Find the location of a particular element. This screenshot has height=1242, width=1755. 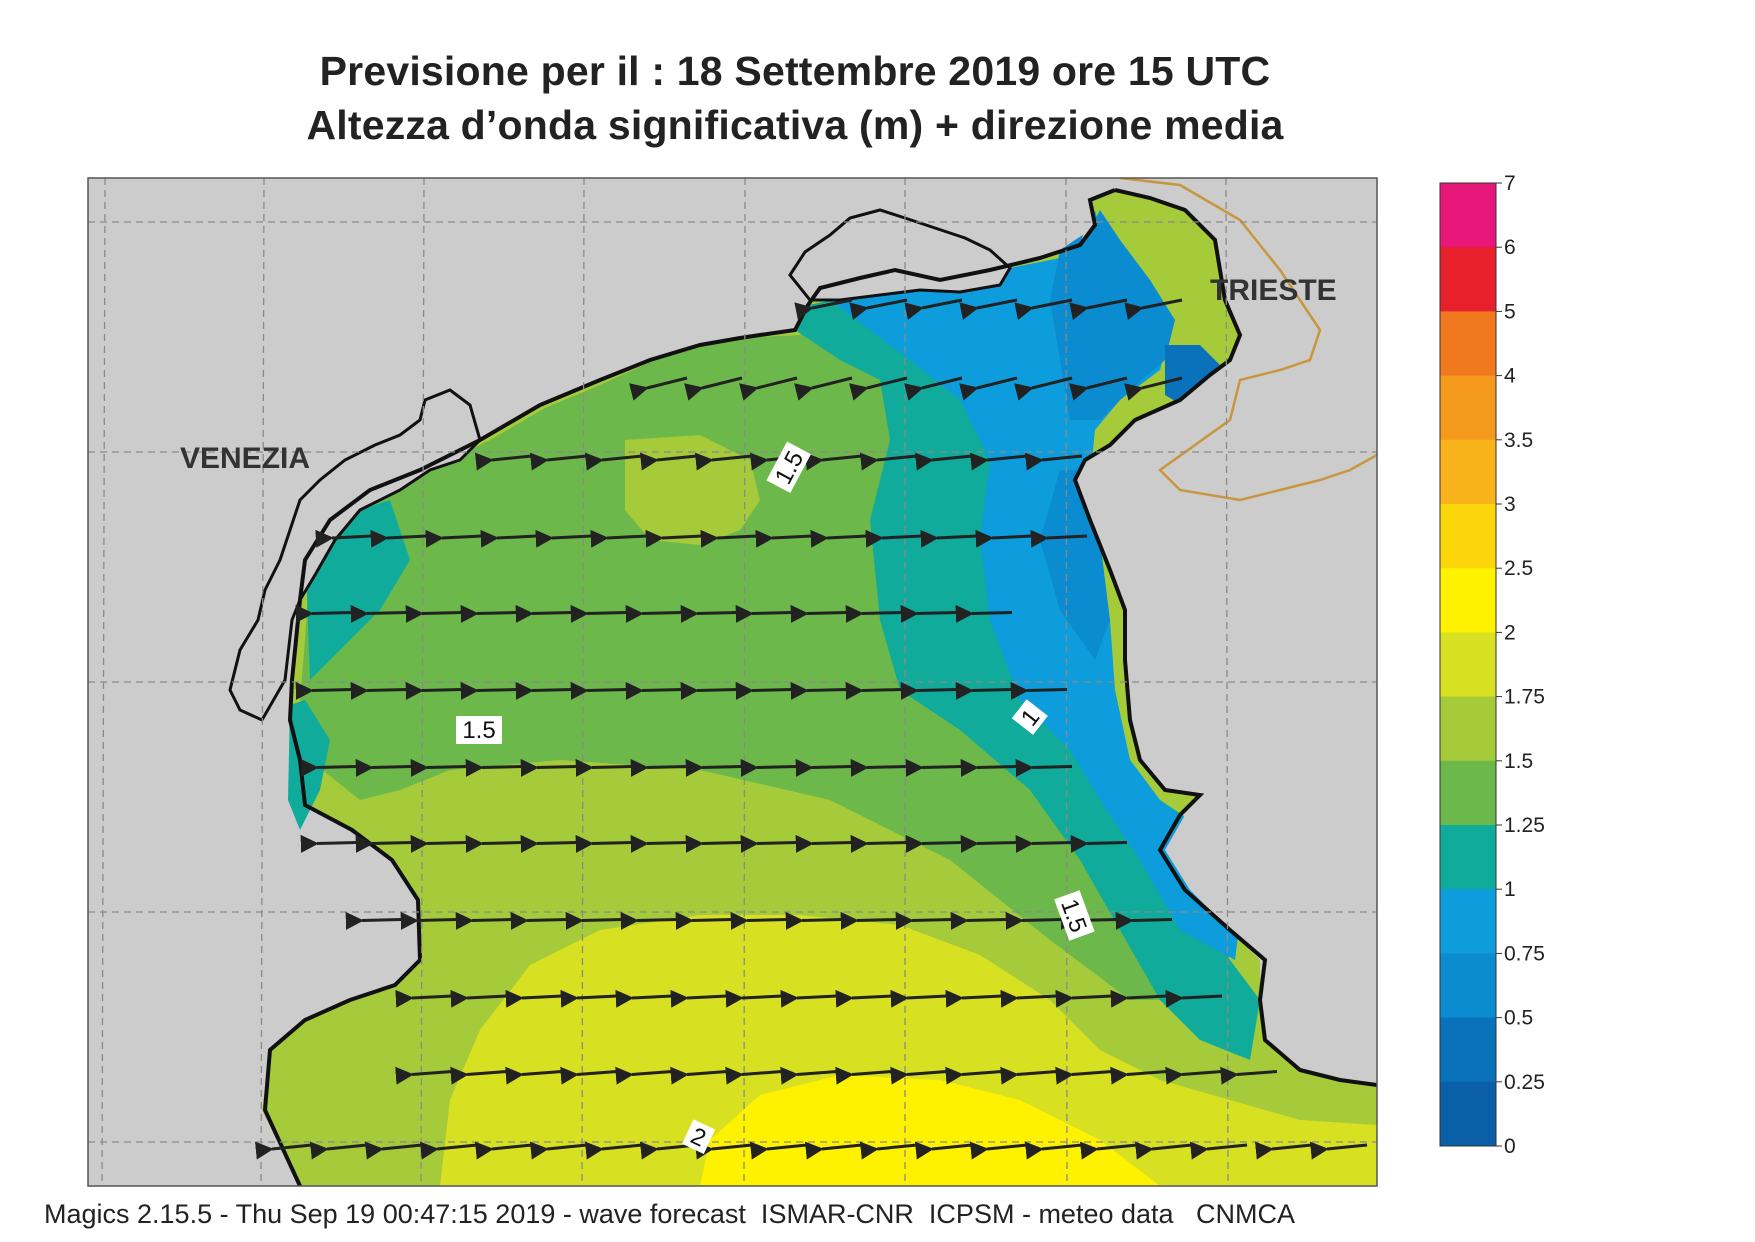

legend-tick-label: 5 is located at coordinates (1510, 311).